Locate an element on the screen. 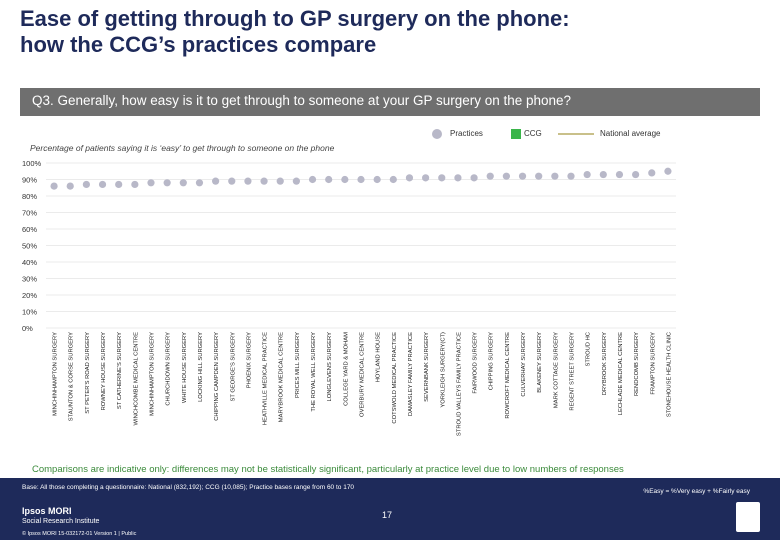 The image size is (780, 540). y-tick-label: 80% is located at coordinates (29, 196).